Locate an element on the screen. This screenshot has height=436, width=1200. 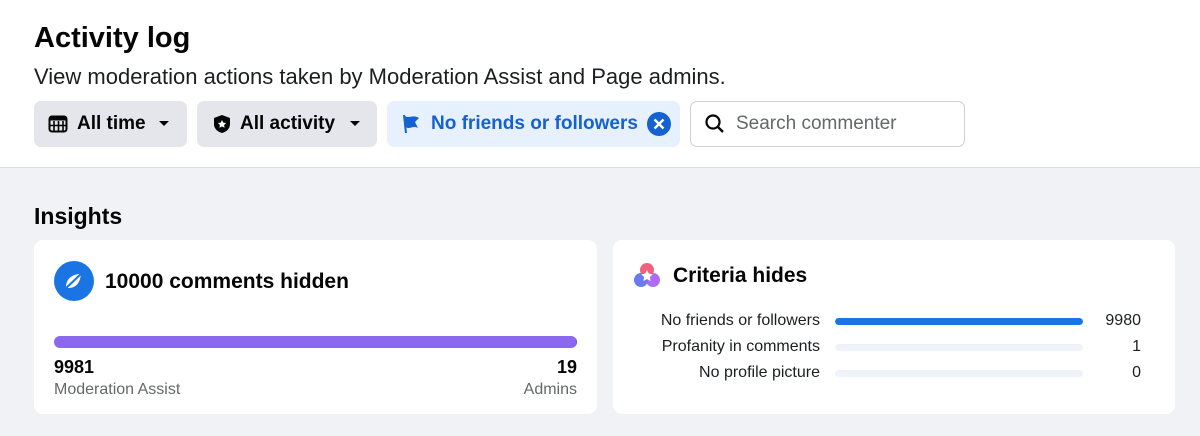
criteria-value: 9980 is located at coordinates (1123, 320).